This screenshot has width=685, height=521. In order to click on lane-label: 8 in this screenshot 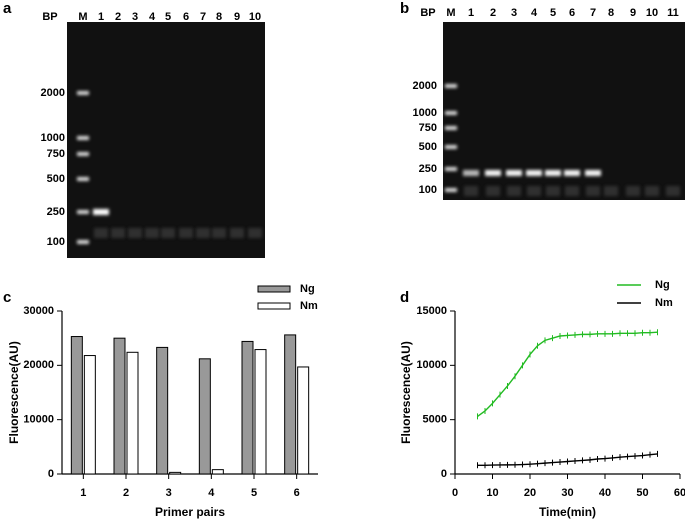, I will do `click(219, 17)`.